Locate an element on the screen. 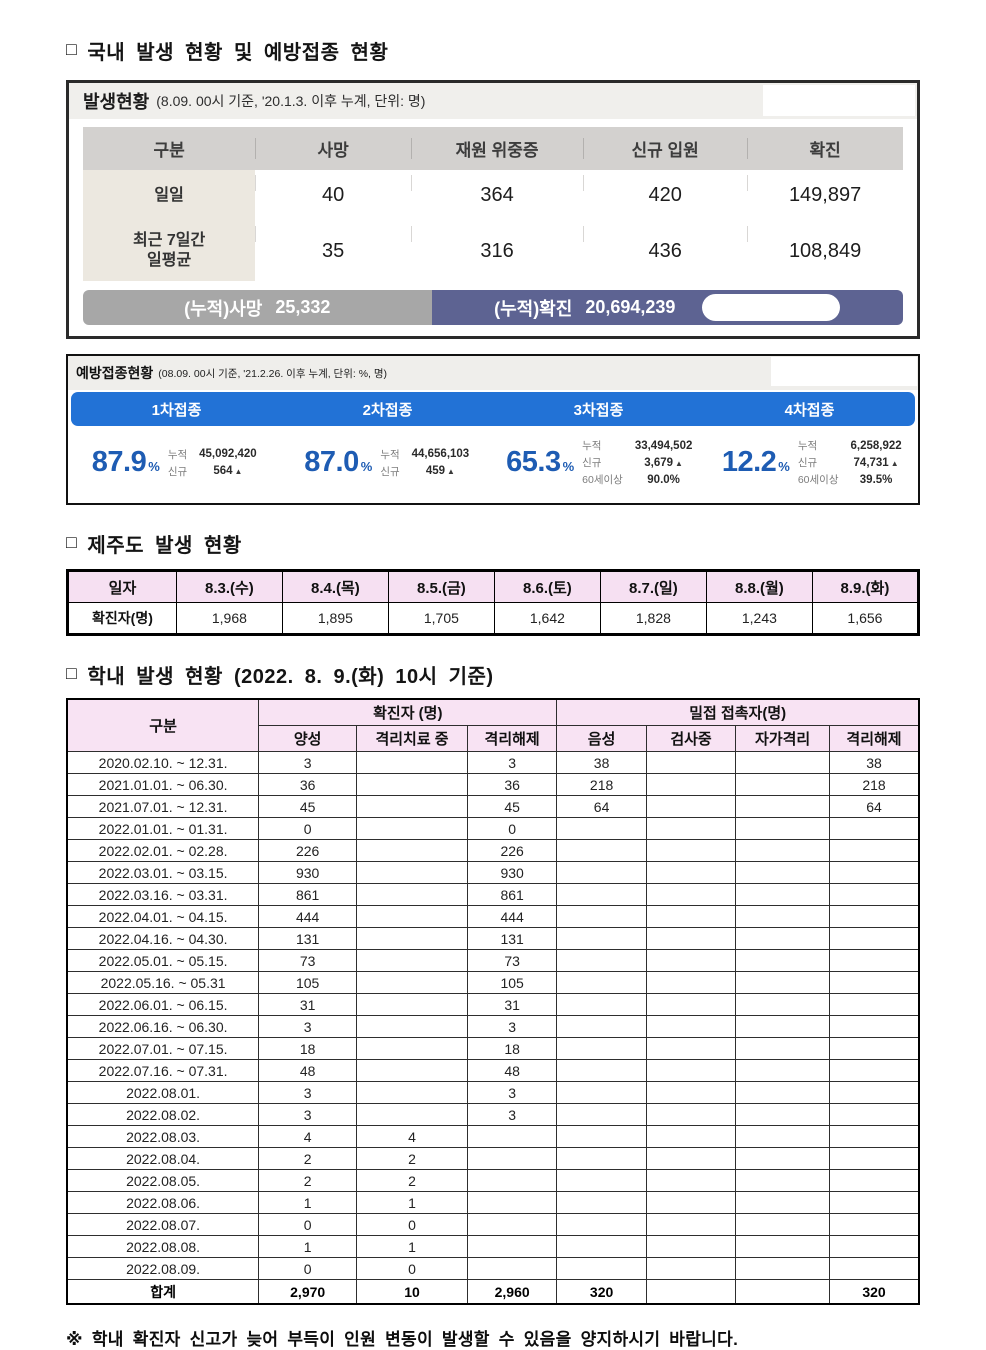 This screenshot has width=986, height=1350. table-cell: 2022.07.16. ~ 07.31. is located at coordinates (163, 1070).